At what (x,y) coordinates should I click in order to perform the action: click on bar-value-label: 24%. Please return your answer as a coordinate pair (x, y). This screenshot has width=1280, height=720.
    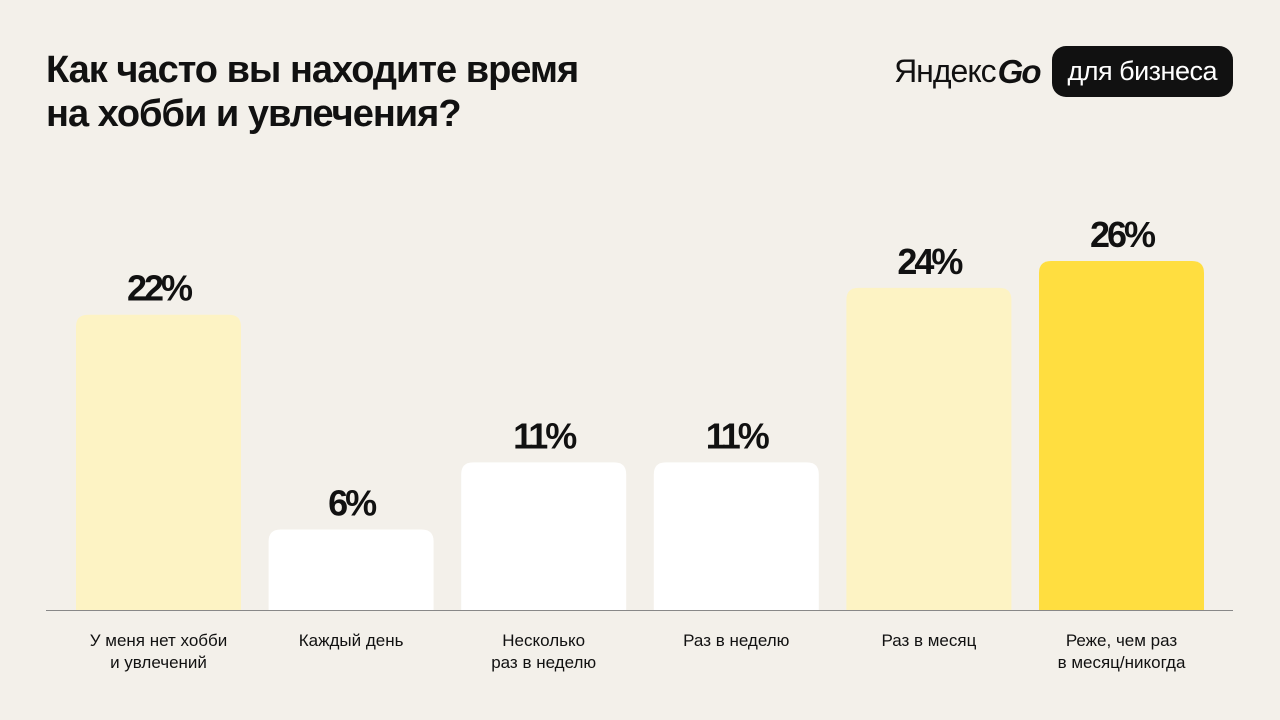
    Looking at the image, I should click on (930, 261).